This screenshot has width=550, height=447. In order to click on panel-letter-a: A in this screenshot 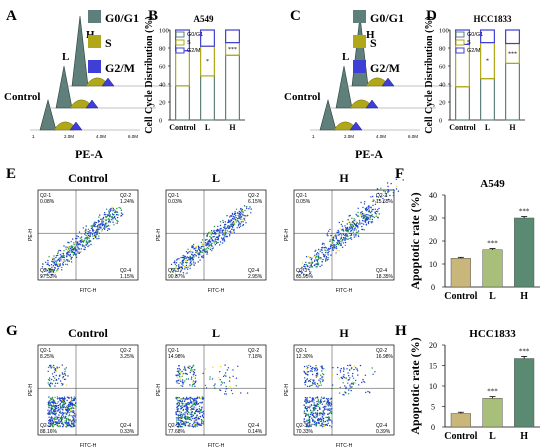, I will do `click(11, 16)`.